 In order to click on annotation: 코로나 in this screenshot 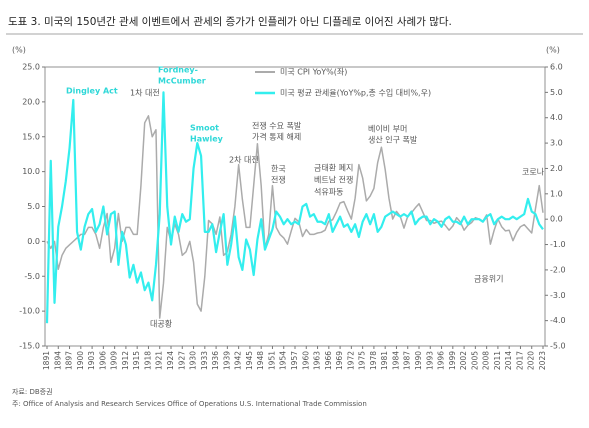, I will do `click(533, 172)`.